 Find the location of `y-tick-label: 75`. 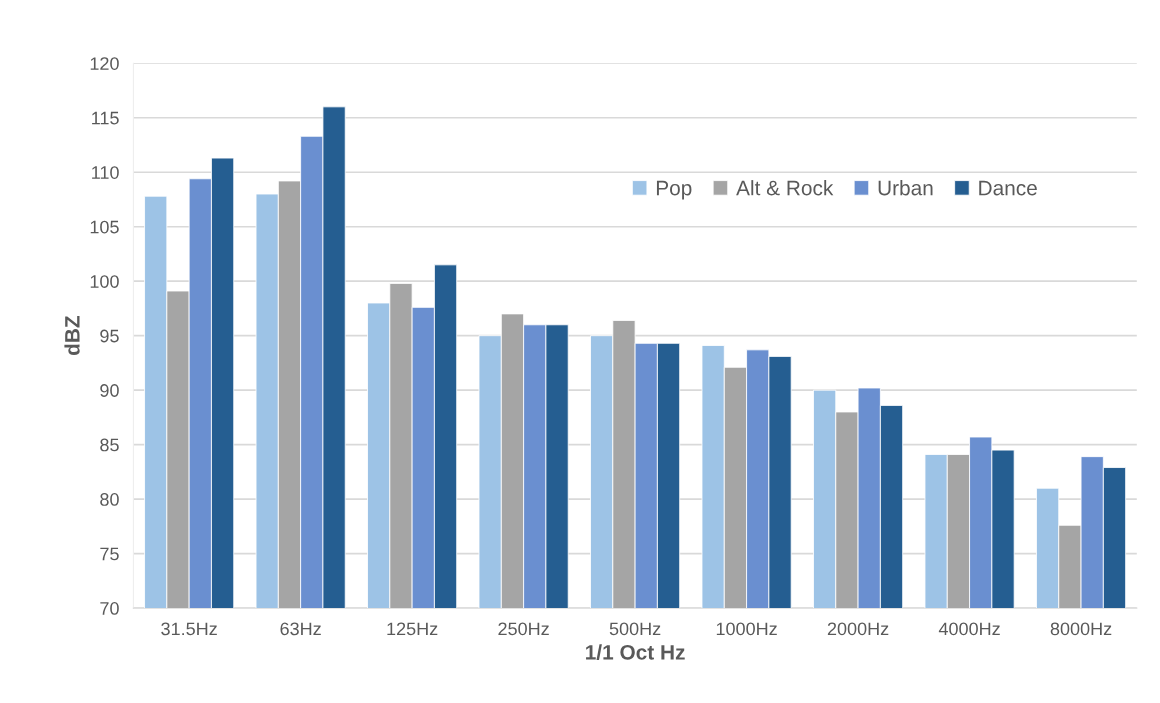

y-tick-label: 75 is located at coordinates (109, 554).